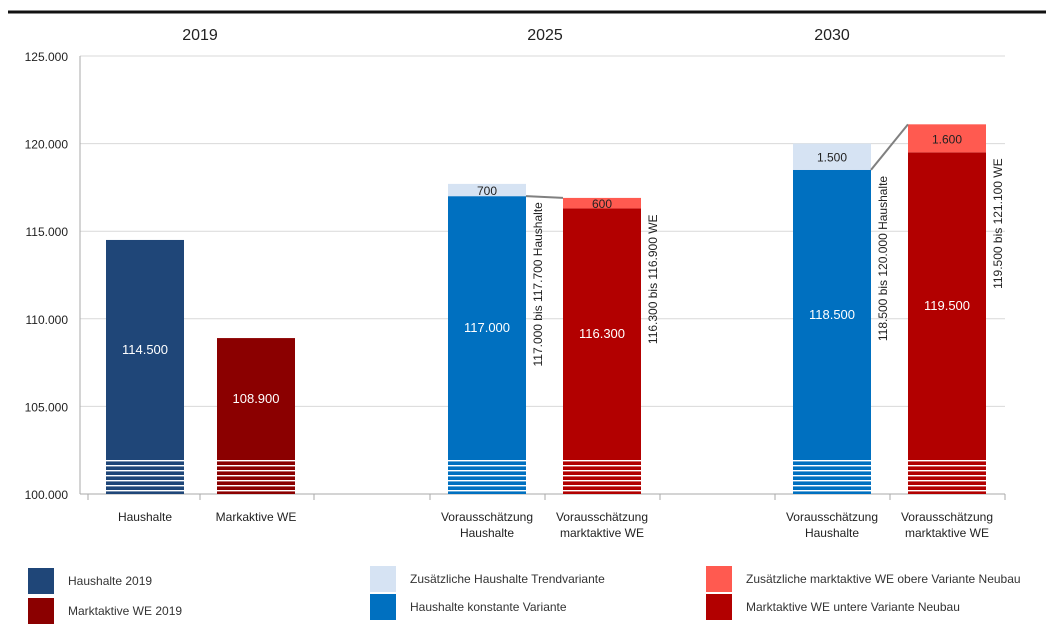  What do you see at coordinates (200, 35) in the screenshot?
I see `group-label-2019: 2019` at bounding box center [200, 35].